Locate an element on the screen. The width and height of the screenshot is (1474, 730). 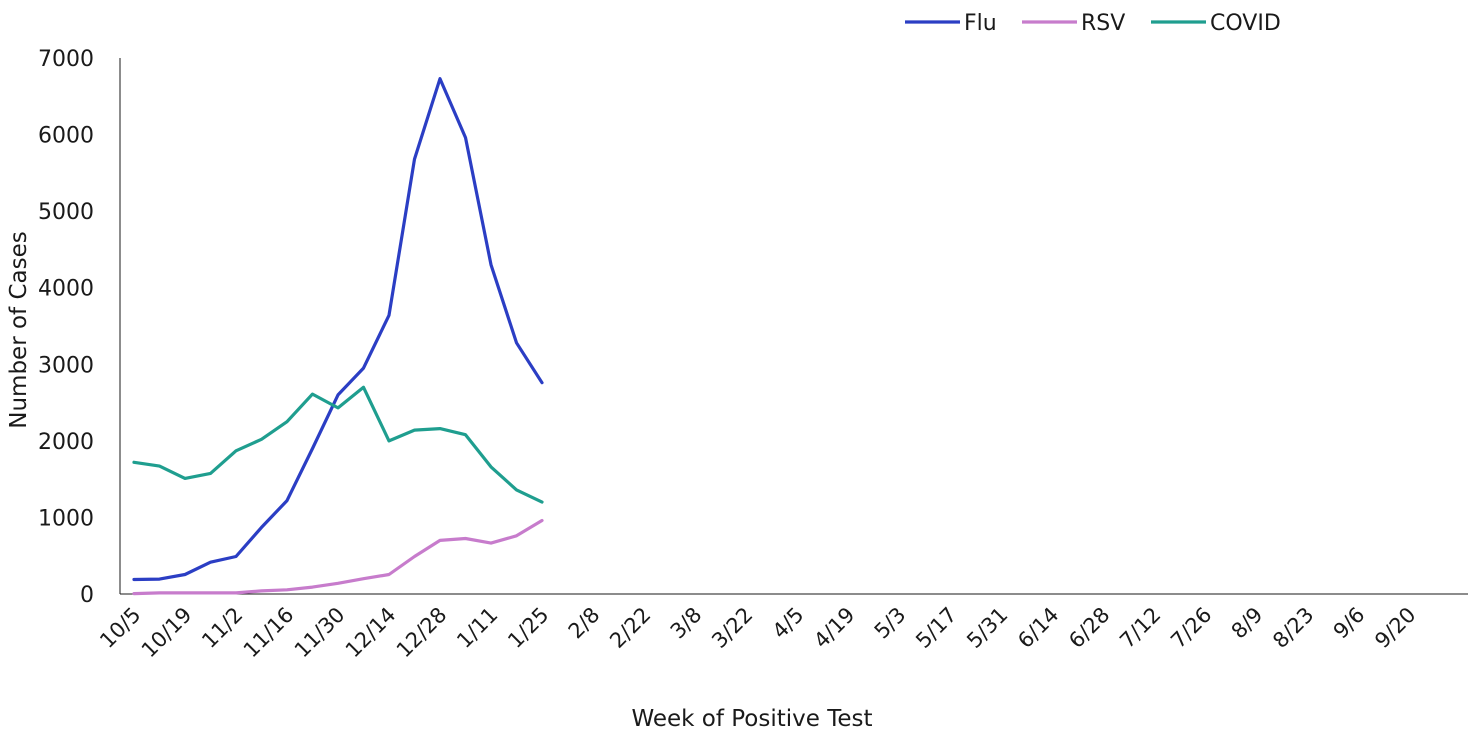
x-tick-label: 12/28 is located at coordinates (422, 633).